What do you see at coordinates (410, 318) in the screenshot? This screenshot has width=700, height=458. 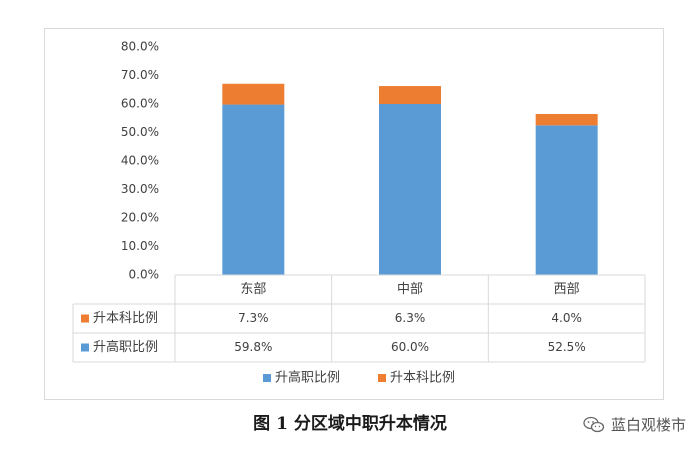 I see `data-label: 6.3%` at bounding box center [410, 318].